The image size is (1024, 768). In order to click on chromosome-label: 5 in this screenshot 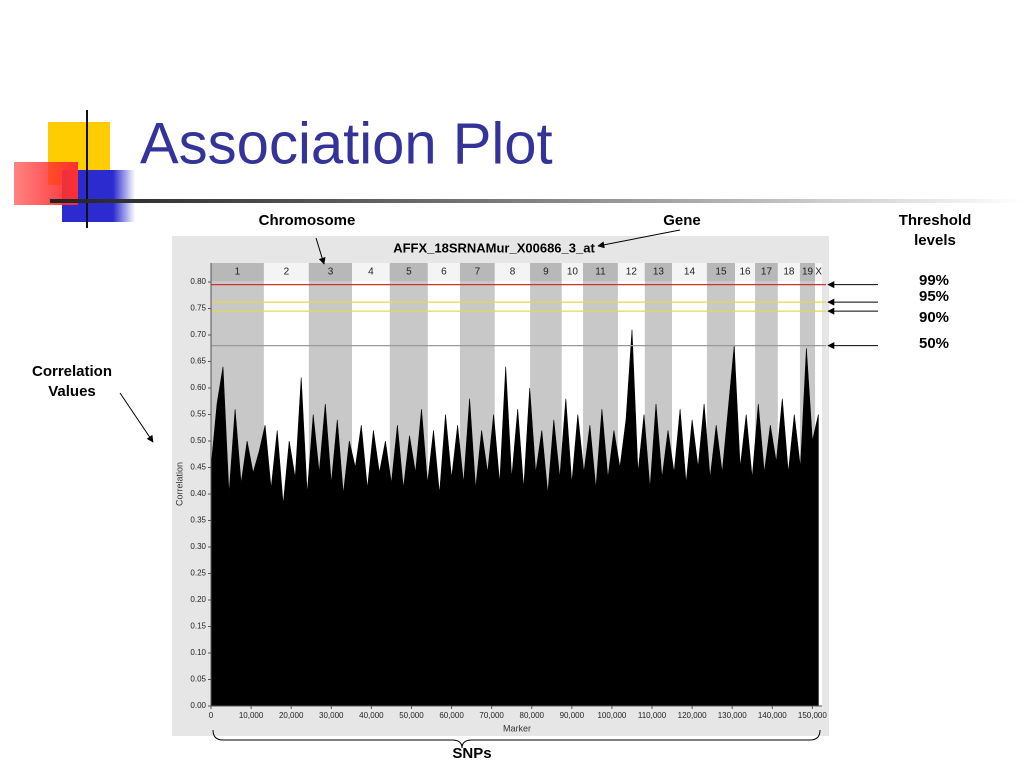, I will do `click(409, 272)`.